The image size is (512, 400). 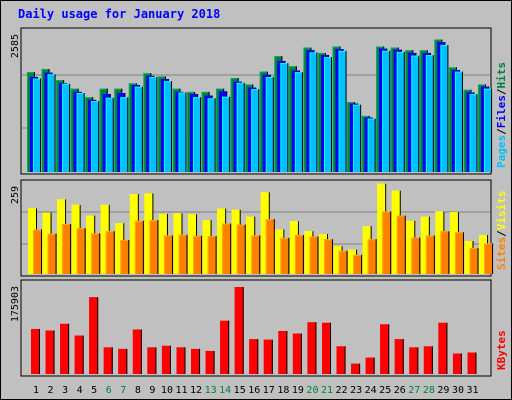 I want to click on x-tick-label: 22, so click(x=342, y=390).